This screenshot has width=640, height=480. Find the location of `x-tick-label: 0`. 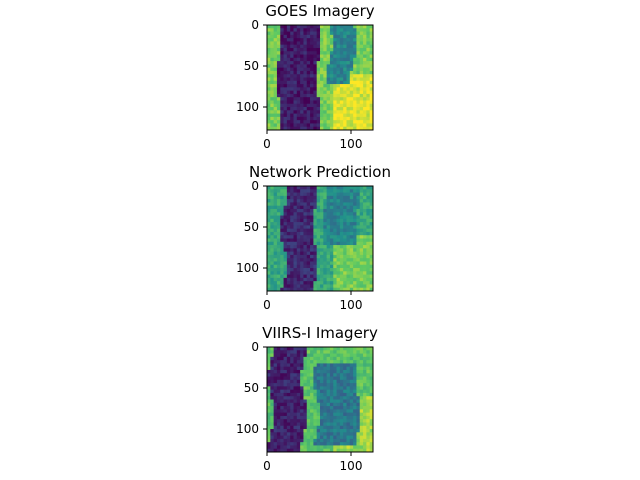

x-tick-label: 0 is located at coordinates (267, 305).